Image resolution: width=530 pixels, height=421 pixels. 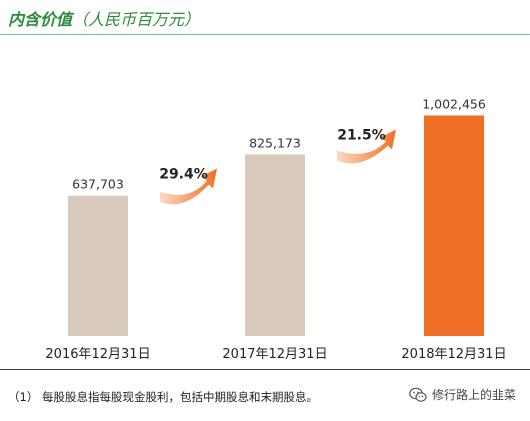 I want to click on bottom-rule, so click(x=265, y=369).